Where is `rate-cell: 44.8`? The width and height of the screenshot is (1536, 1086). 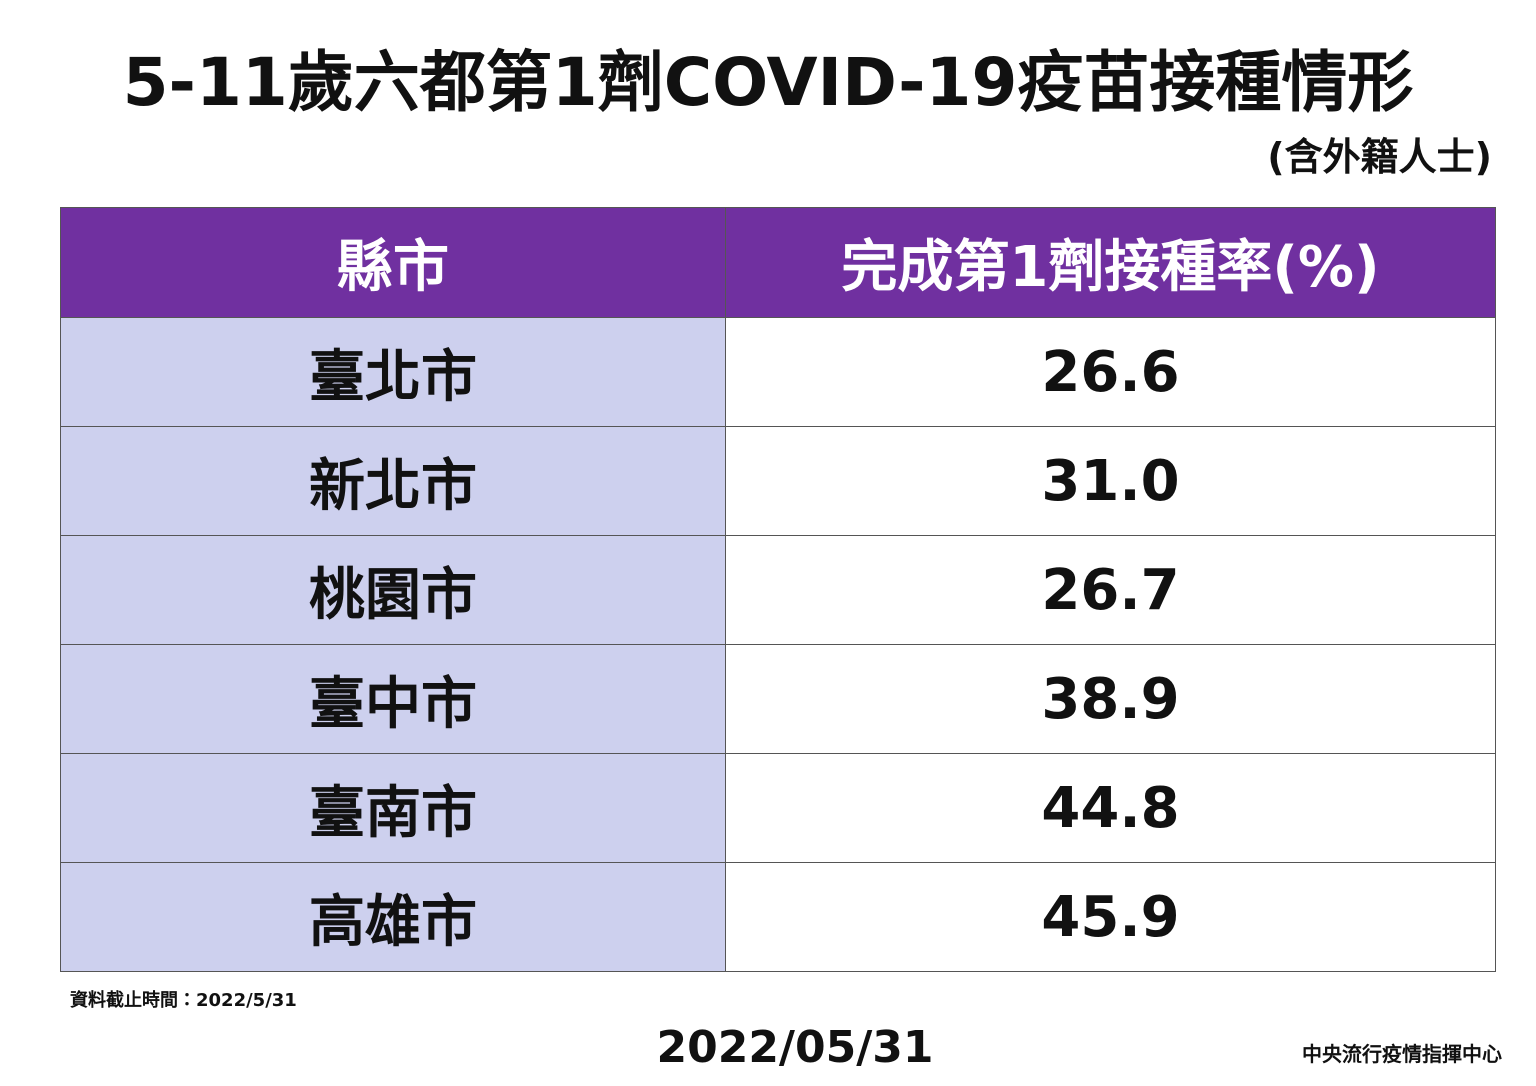
rate-cell: 44.8 is located at coordinates (1110, 808).